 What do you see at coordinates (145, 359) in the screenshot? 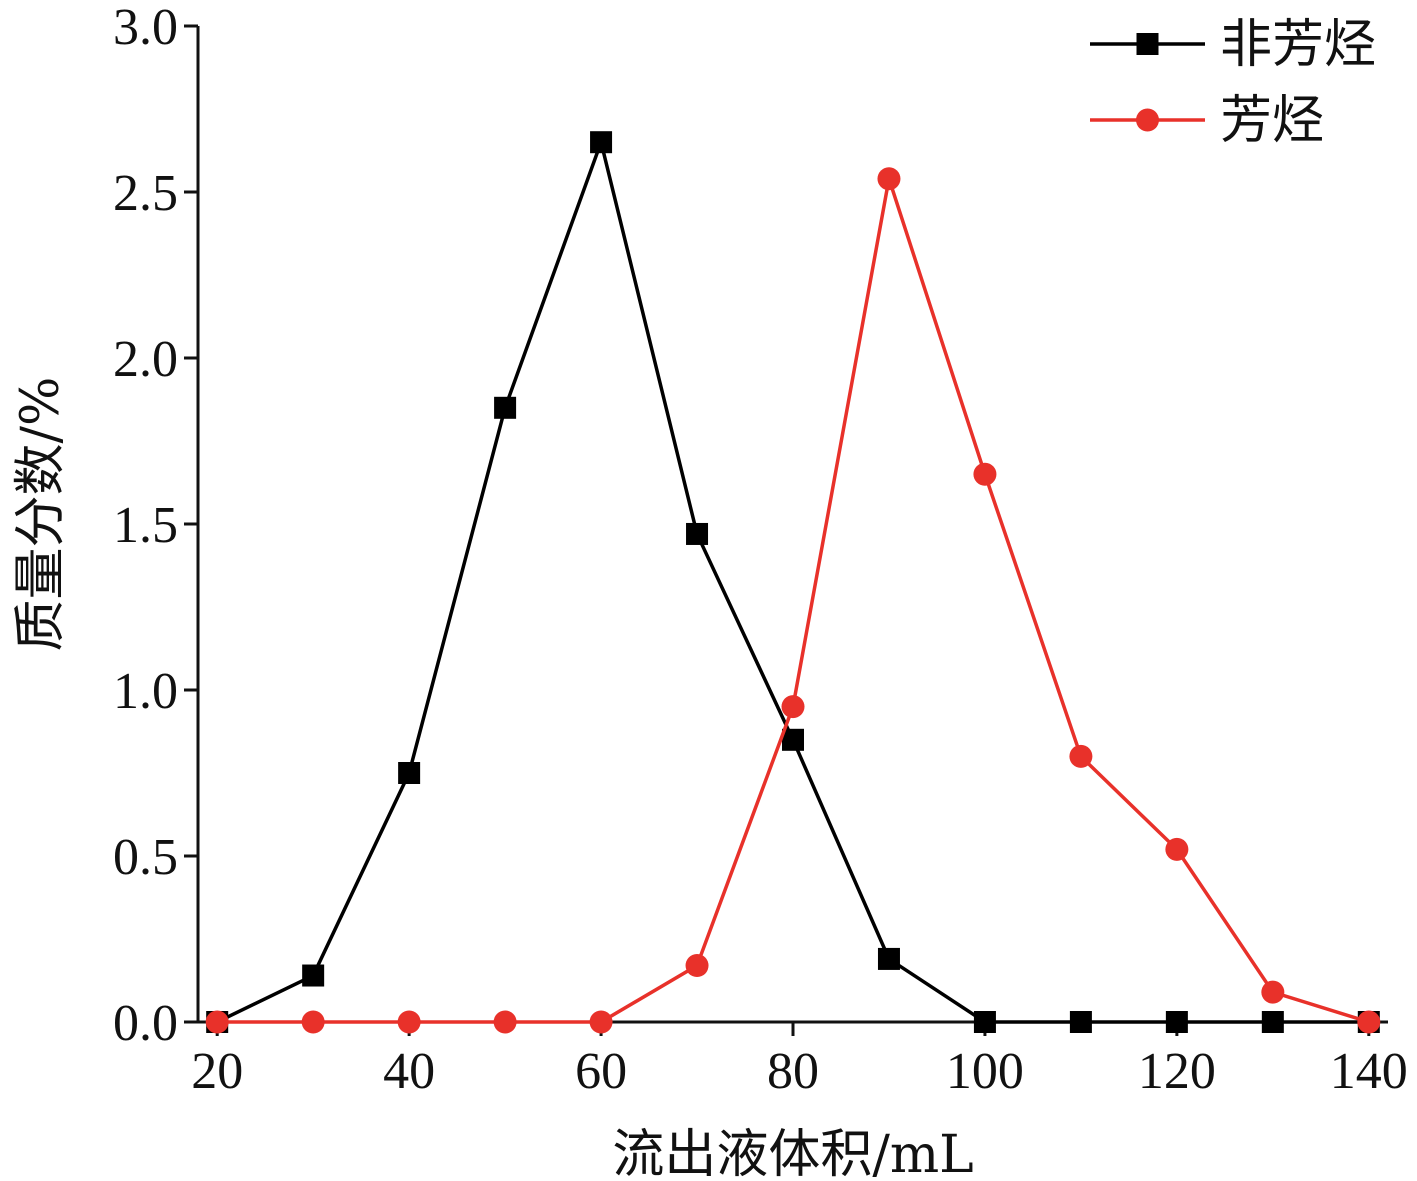
I see `y-tick-label: 2.0` at bounding box center [145, 359].